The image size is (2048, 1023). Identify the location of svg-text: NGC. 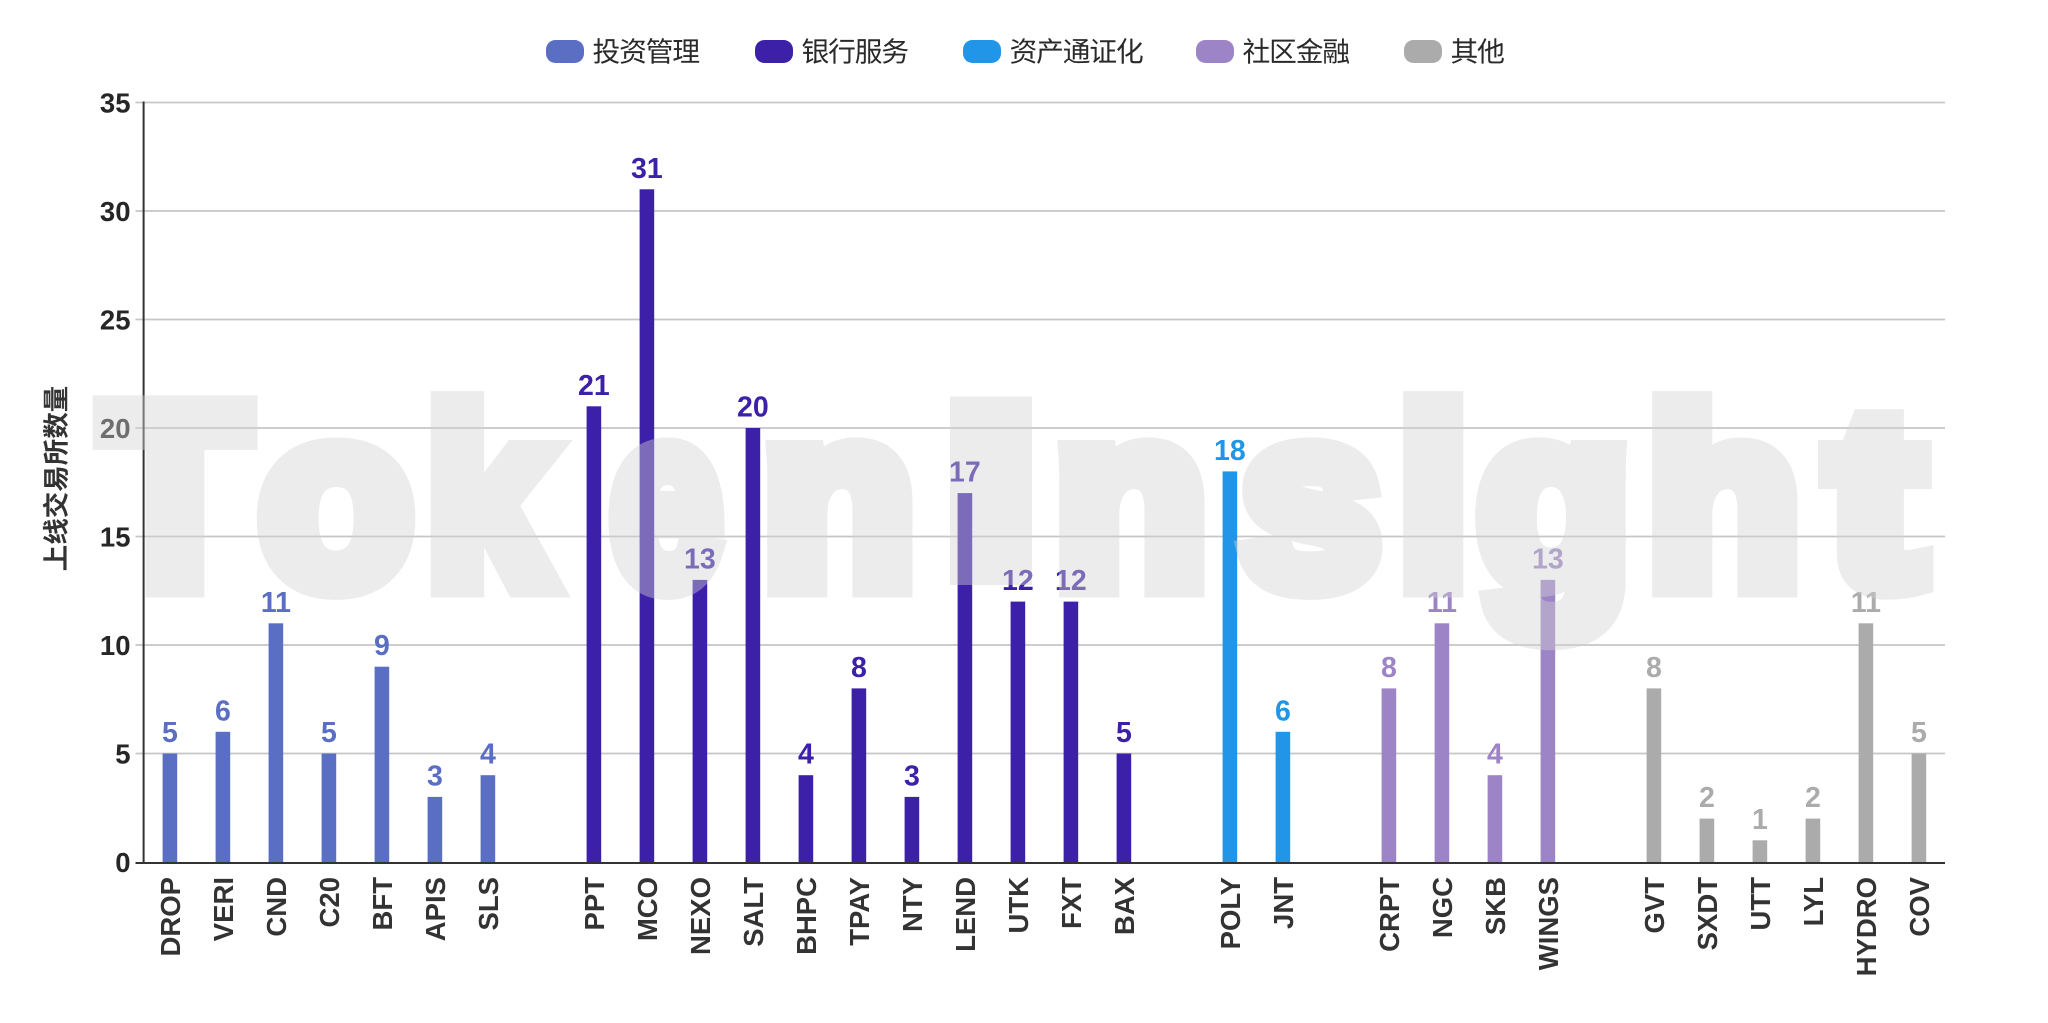
(1442, 907).